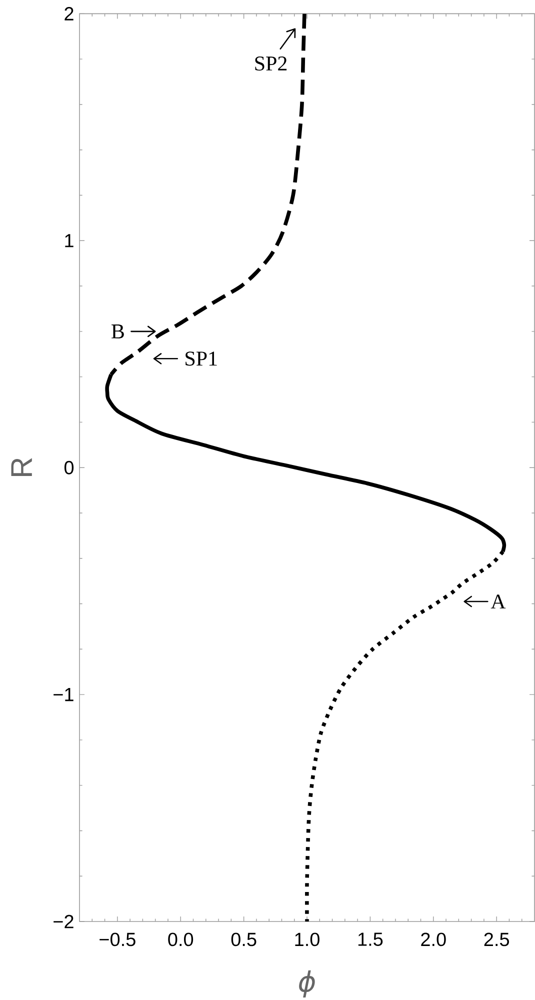 Image resolution: width=535 pixels, height=1000 pixels. I want to click on x-tick-label: 0.5, so click(243, 939).